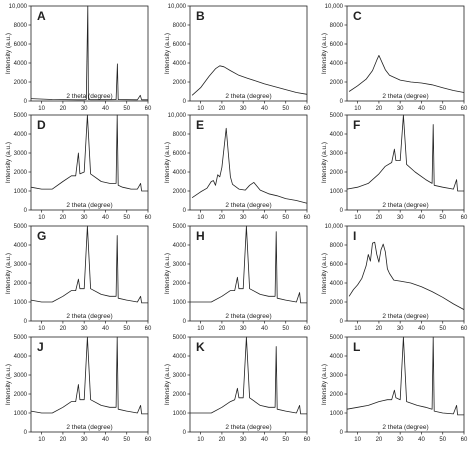 The height and width of the screenshot is (451, 474). What do you see at coordinates (41, 16) in the screenshot?
I see `panel-letter: A` at bounding box center [41, 16].